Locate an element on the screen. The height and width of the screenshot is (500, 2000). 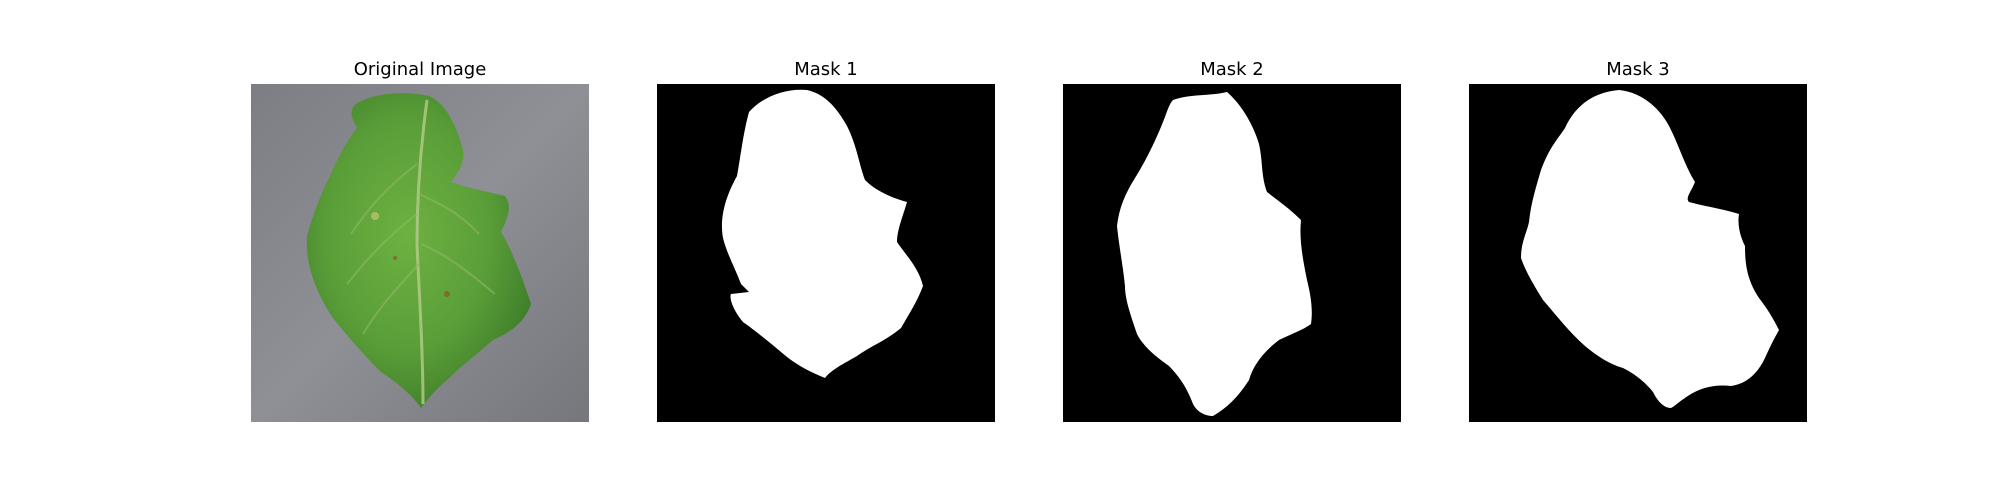
original-leaf-image is located at coordinates (420, 253).